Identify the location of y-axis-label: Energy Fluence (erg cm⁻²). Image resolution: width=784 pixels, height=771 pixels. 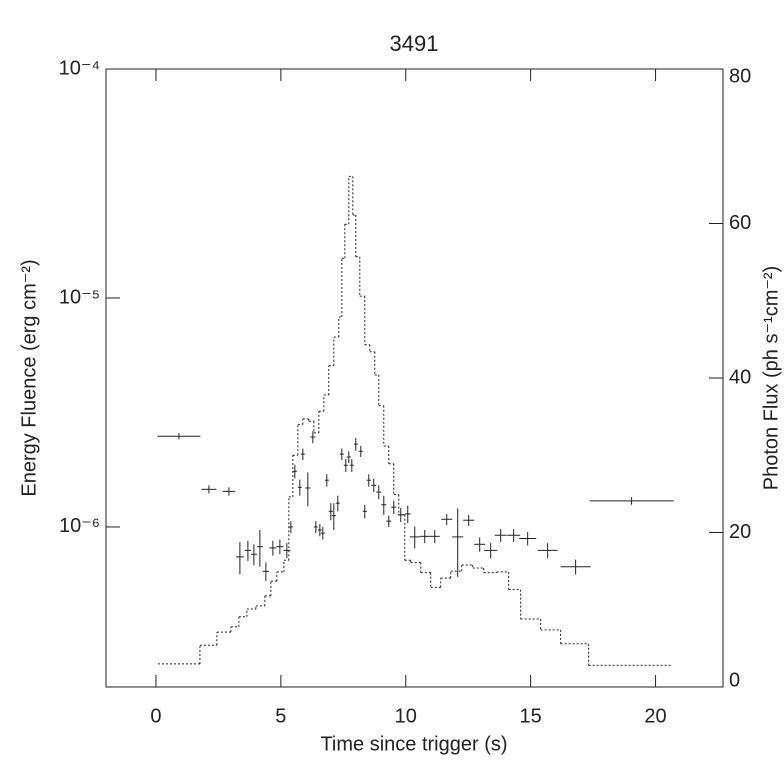
(29, 377).